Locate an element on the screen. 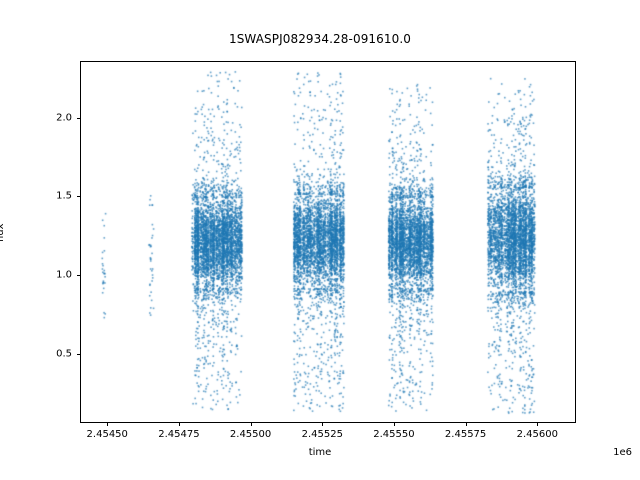 The width and height of the screenshot is (640, 480). y-tick-label: 0.5 is located at coordinates (64, 354).